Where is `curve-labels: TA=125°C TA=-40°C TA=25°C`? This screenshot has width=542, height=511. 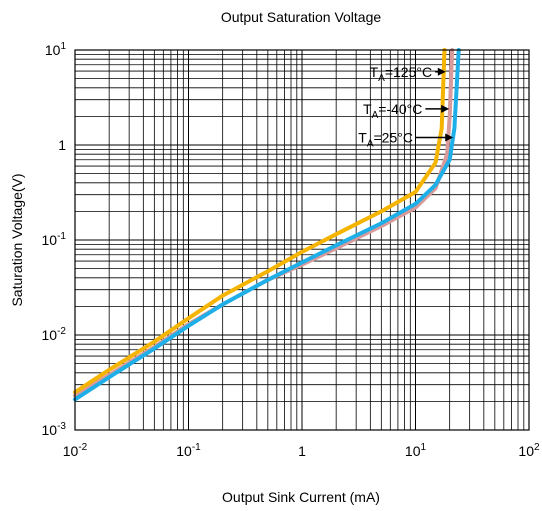 curve-labels: TA=125°C TA=-40°C TA=25°C is located at coordinates (406, 106).